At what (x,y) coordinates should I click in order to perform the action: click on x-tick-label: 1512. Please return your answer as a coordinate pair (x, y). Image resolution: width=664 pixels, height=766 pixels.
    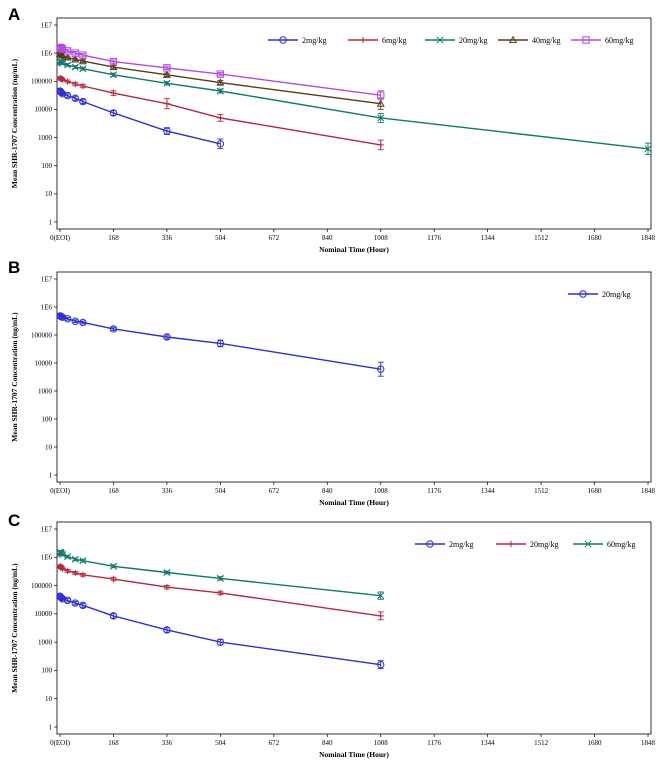
    Looking at the image, I should click on (541, 238).